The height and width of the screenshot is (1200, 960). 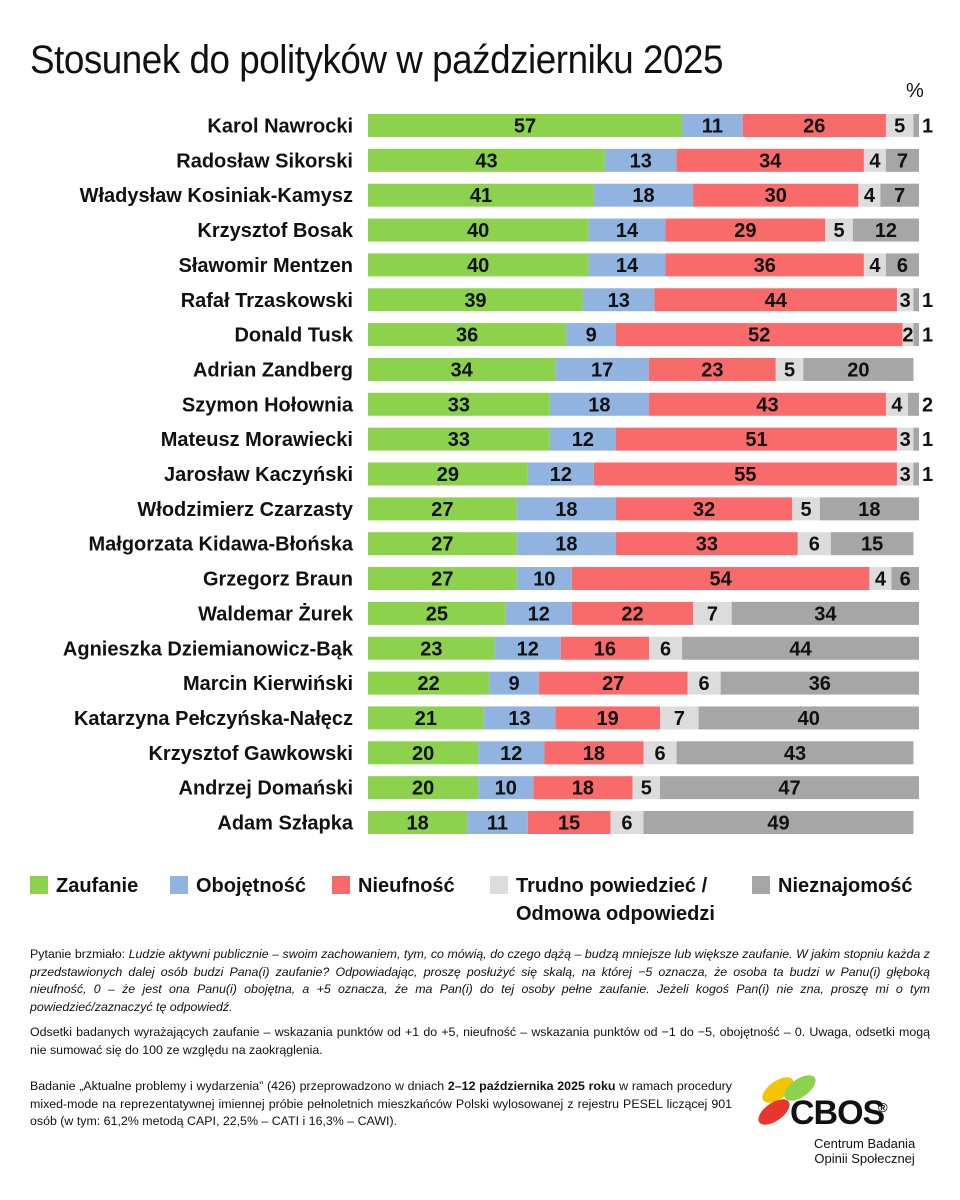 I want to click on data-label-trudno: 3, so click(x=905, y=440).